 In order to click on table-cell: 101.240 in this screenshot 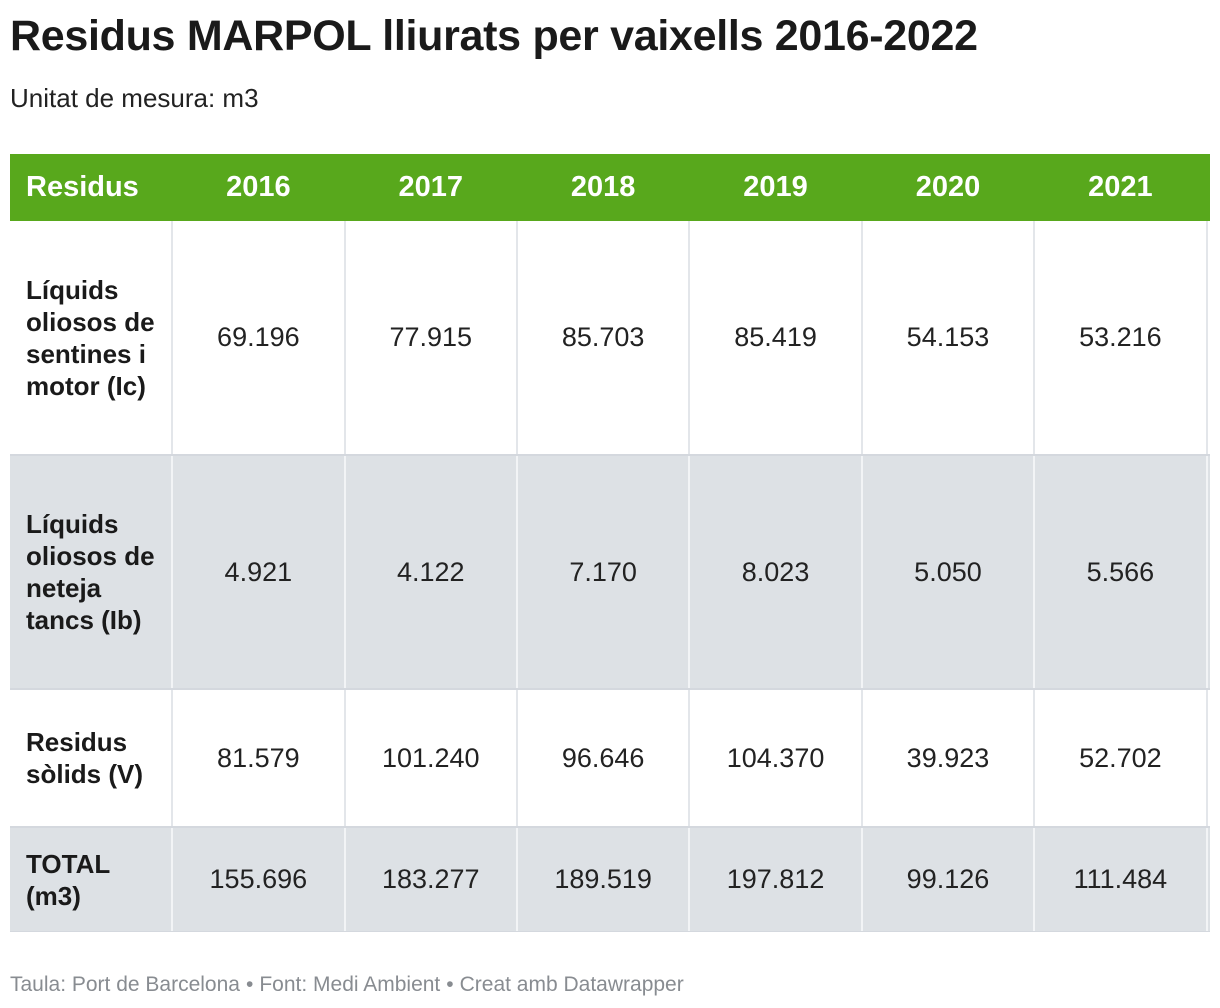, I will do `click(431, 758)`.